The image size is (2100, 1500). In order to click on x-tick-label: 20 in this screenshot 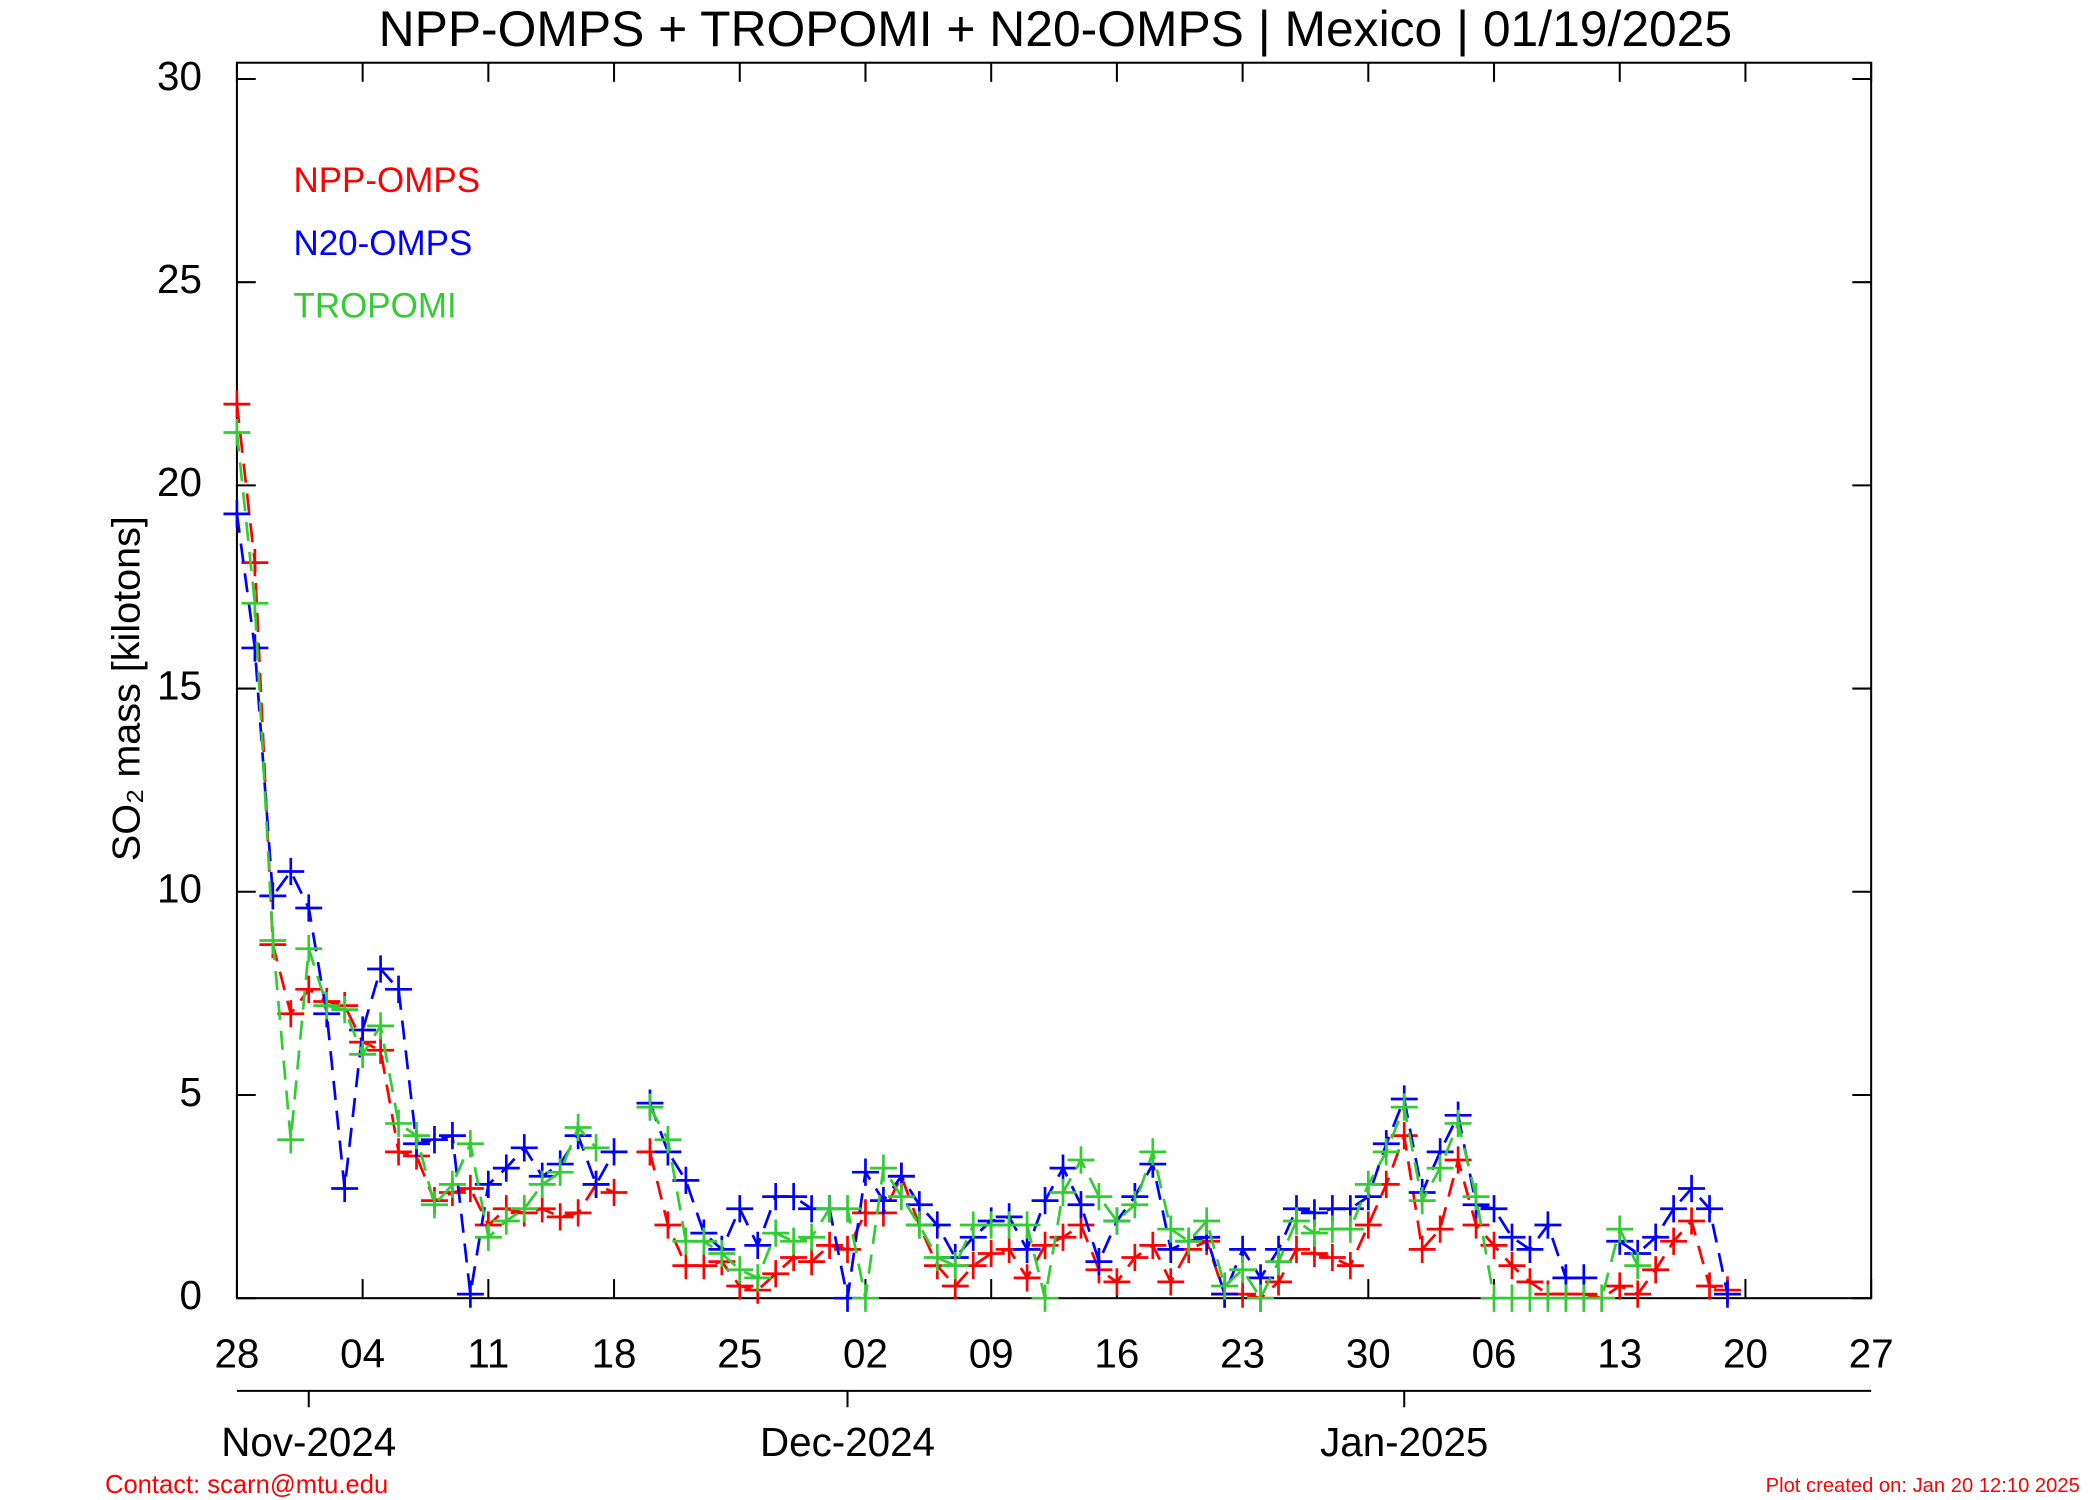, I will do `click(1745, 1353)`.